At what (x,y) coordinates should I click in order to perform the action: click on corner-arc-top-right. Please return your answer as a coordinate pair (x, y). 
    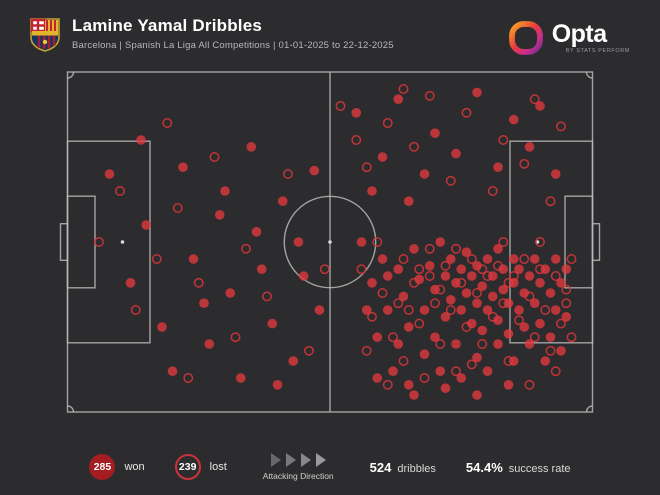
    Looking at the image, I should click on (589, 75).